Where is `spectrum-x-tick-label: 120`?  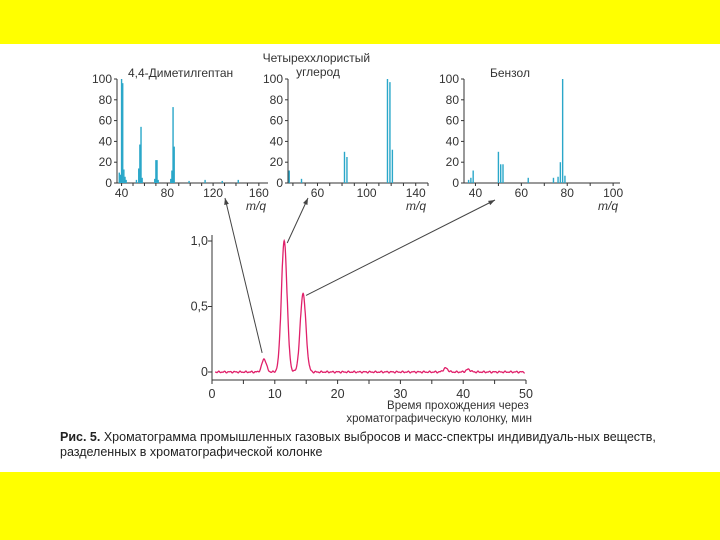
spectrum-x-tick-label: 120 is located at coordinates (213, 193).